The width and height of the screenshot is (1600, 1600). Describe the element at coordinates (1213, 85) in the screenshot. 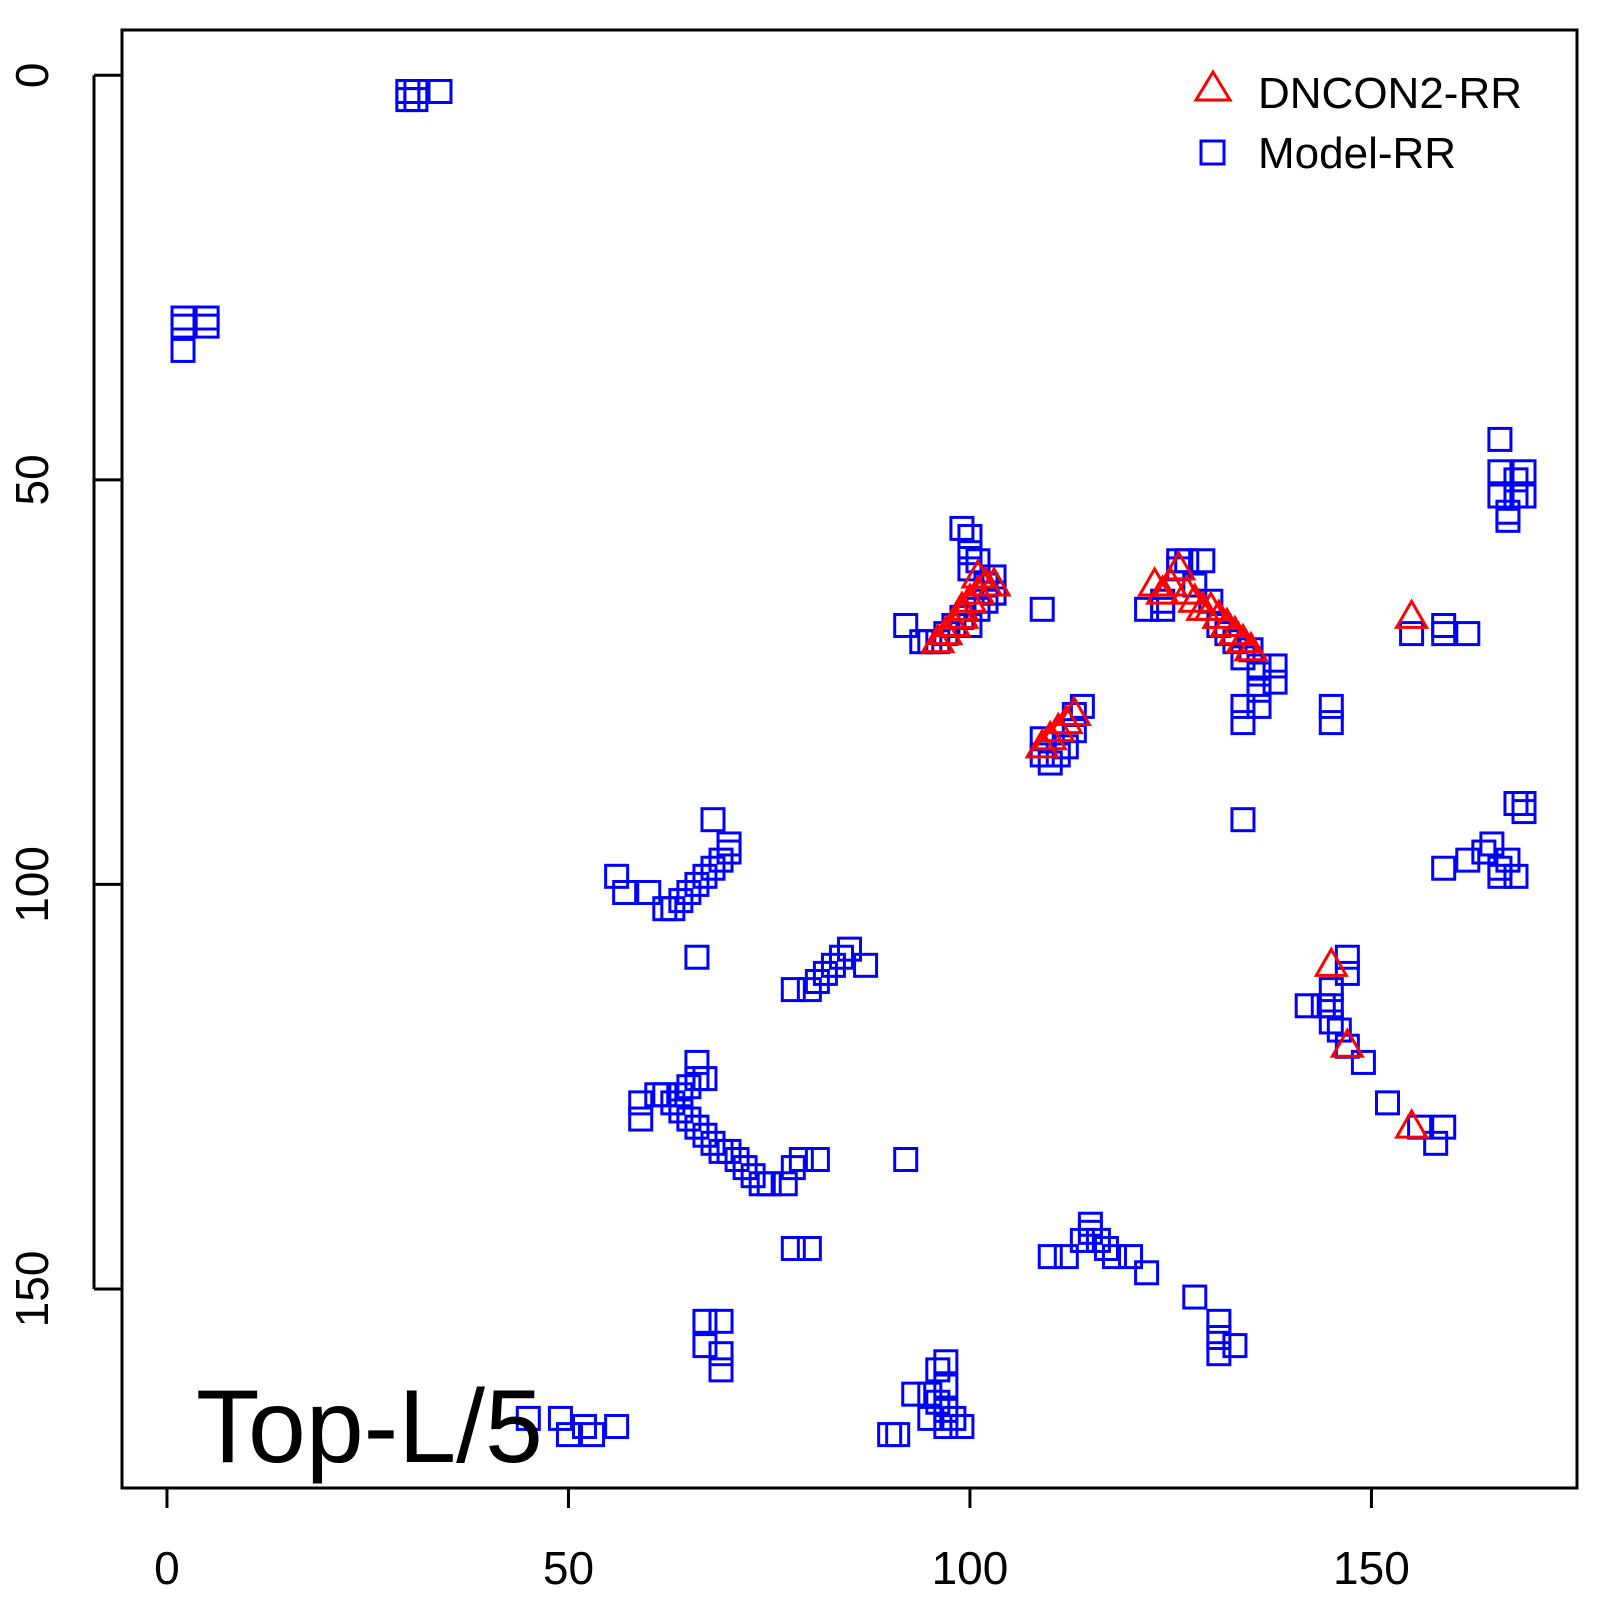

I see `legend-marker-dncon2-rr` at that location.